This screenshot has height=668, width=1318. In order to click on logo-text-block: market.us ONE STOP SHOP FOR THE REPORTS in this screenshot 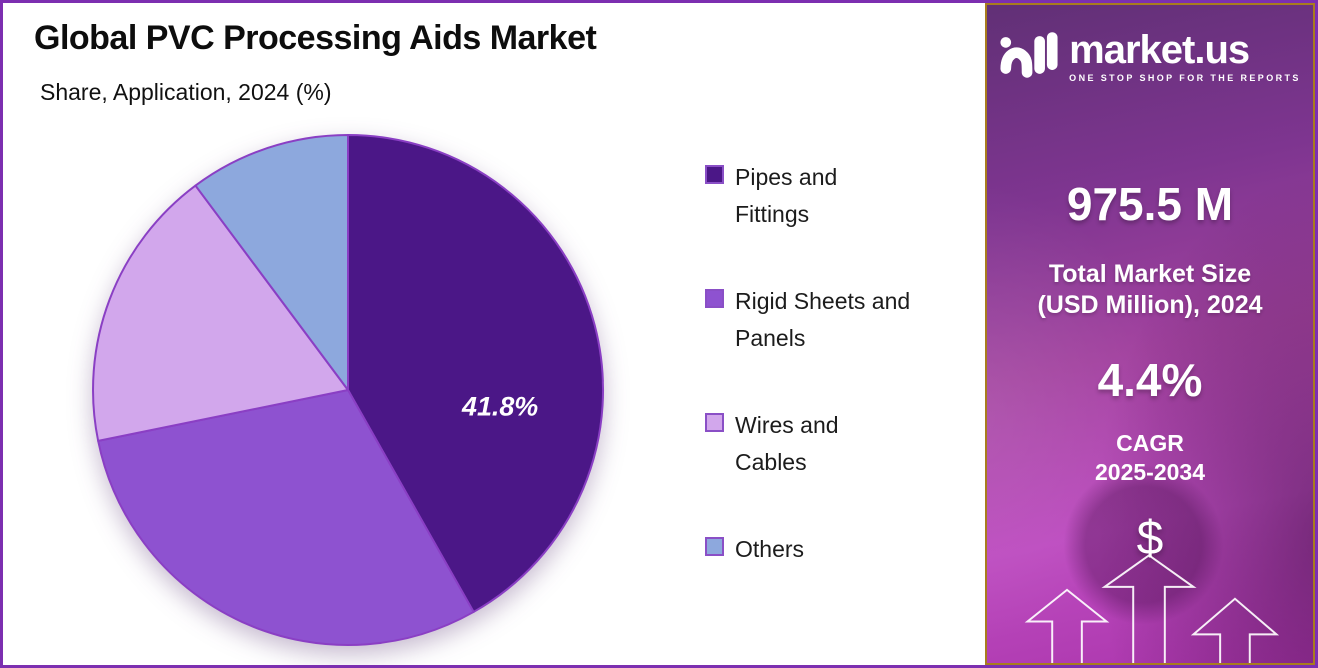, I will do `click(1185, 56)`.